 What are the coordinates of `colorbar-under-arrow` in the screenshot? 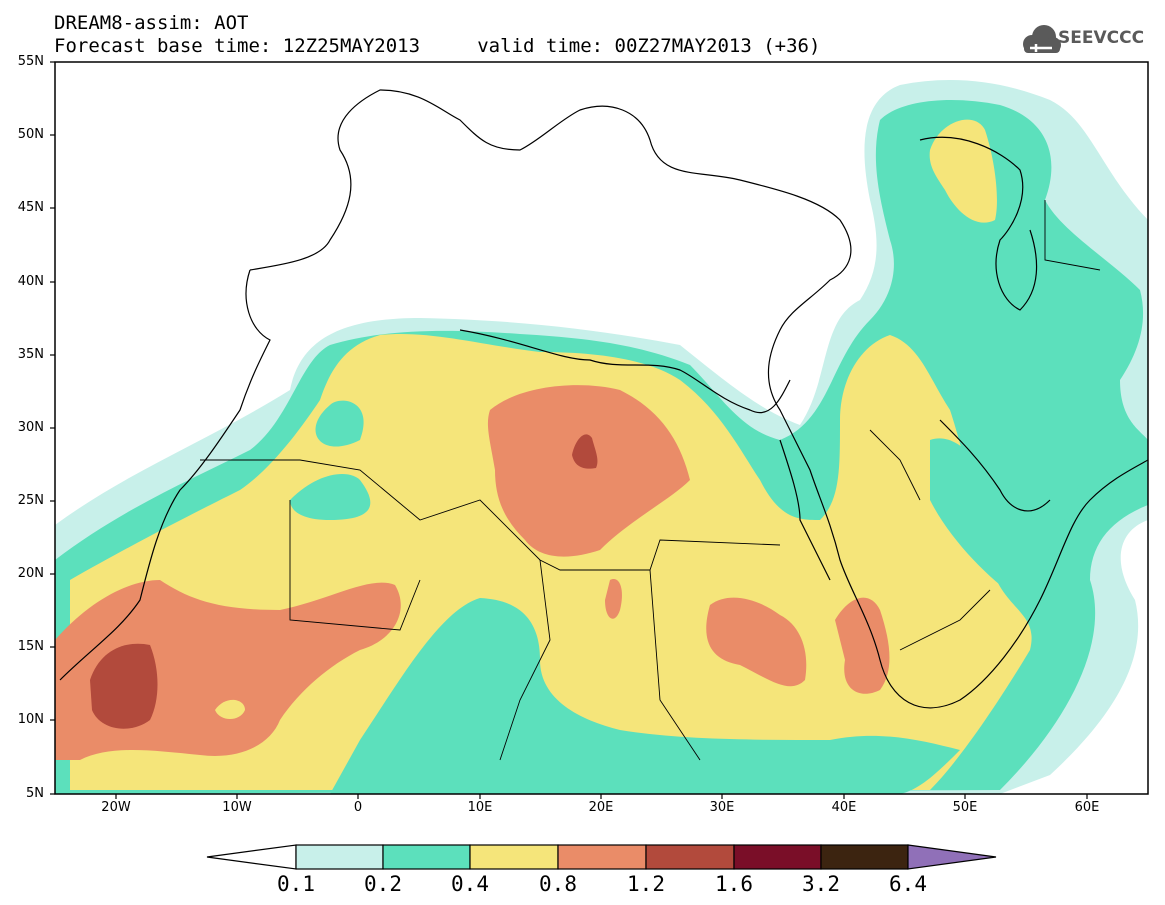 It's located at (251, 857).